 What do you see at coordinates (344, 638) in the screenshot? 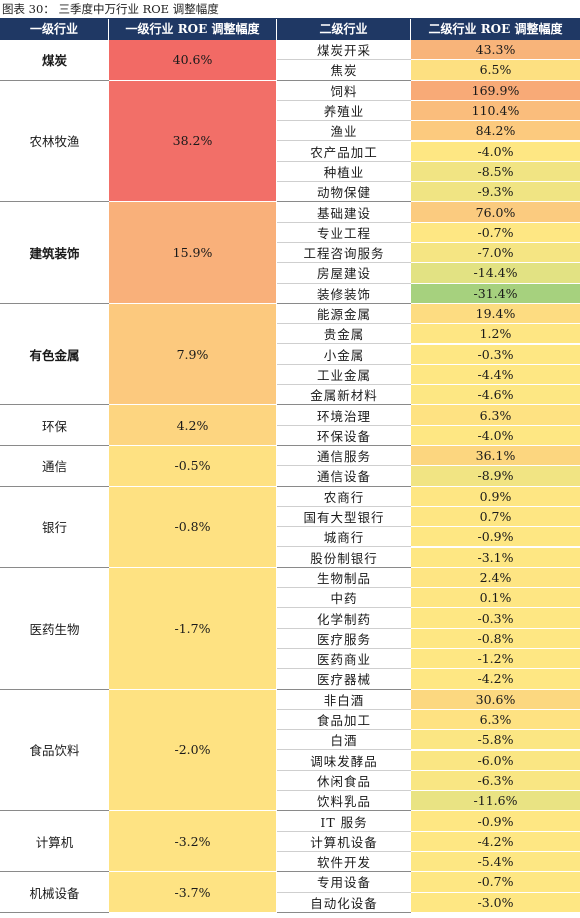
I see `level2-industry-name: 医疗服务` at bounding box center [344, 638].